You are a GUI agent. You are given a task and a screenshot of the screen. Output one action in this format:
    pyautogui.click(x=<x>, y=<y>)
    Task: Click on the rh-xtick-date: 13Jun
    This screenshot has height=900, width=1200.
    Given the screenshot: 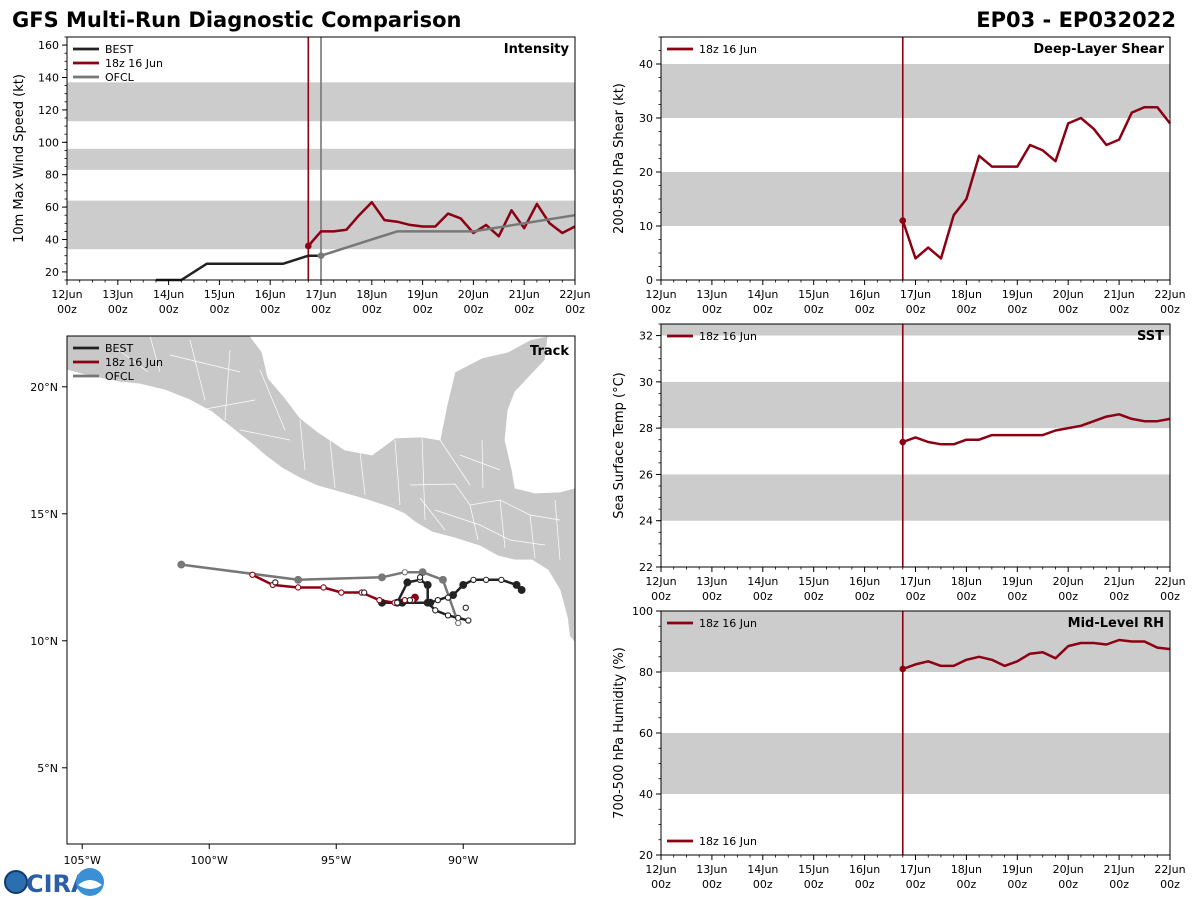 What is the action you would take?
    pyautogui.click(x=711, y=869)
    